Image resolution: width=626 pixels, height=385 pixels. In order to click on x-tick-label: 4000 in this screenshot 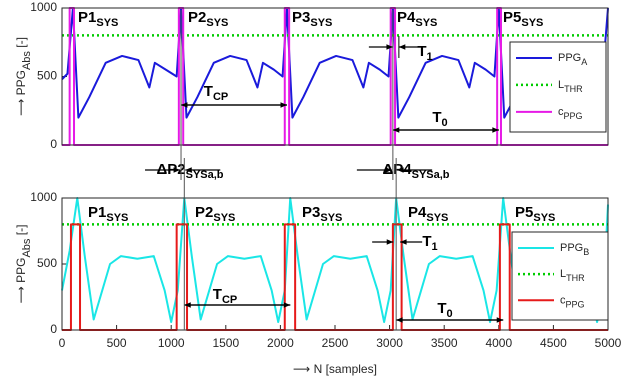, I will do `click(498, 343)`.